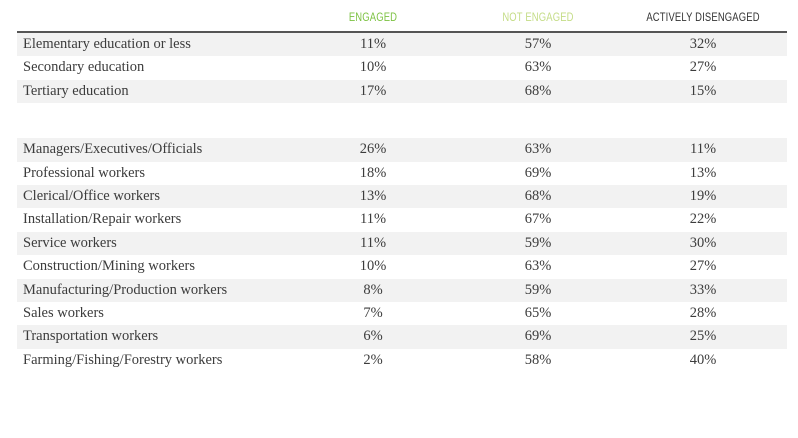  I want to click on actively-disengaged-value: 32%, so click(703, 44).